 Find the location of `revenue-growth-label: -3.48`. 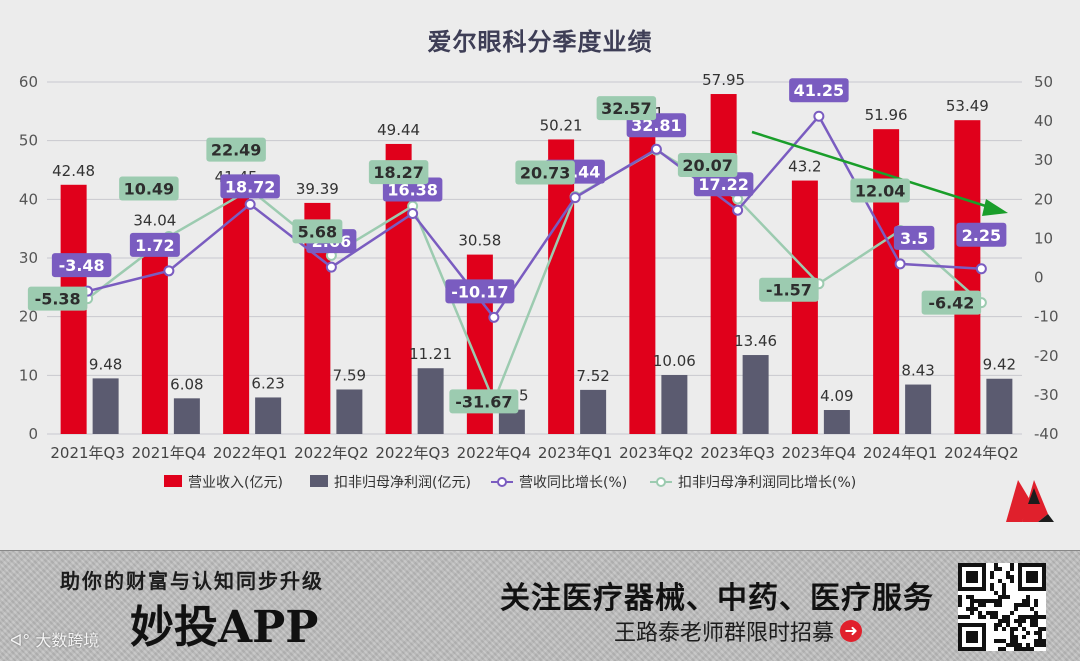

revenue-growth-label: -3.48 is located at coordinates (82, 265).